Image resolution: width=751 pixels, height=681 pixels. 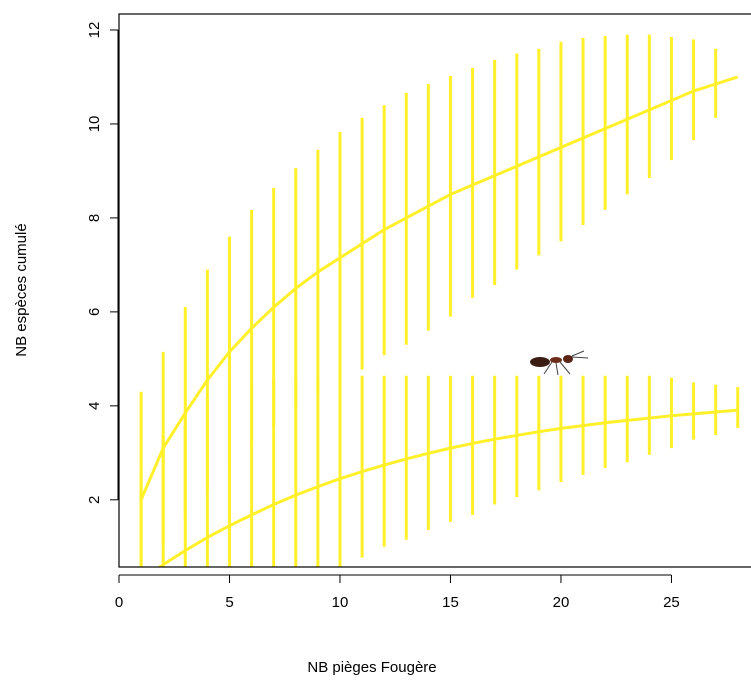 What do you see at coordinates (94, 30) in the screenshot?
I see `y-tick-label: 12` at bounding box center [94, 30].